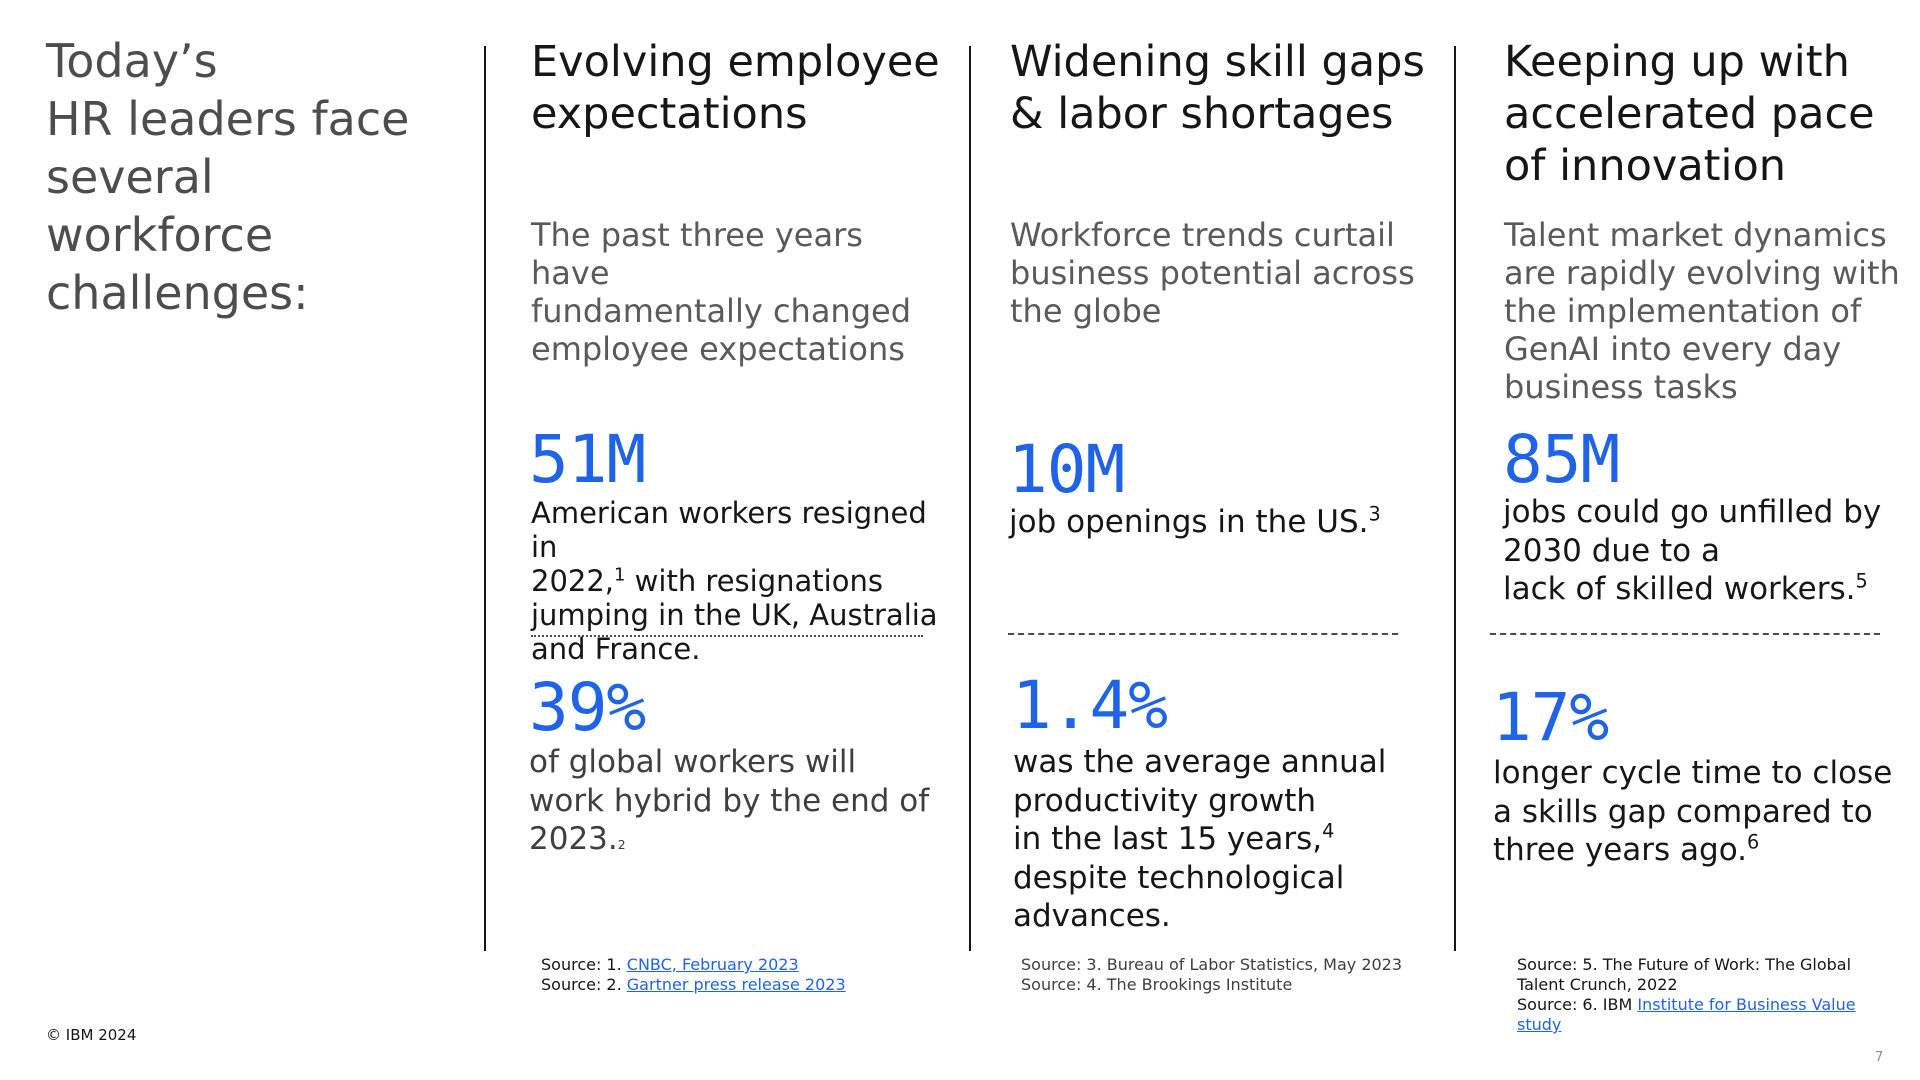  I want to click on stat-value: 85M, so click(1561, 459).